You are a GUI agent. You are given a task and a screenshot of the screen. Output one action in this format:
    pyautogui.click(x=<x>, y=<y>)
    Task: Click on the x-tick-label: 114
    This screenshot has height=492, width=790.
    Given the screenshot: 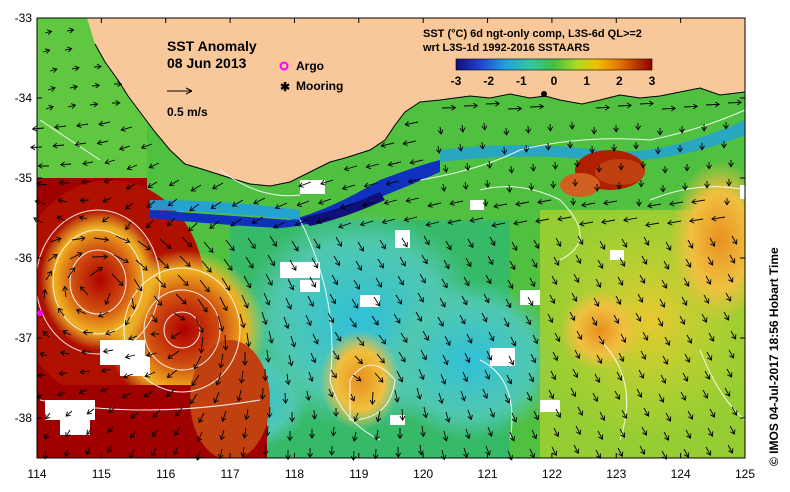 What is the action you would take?
    pyautogui.click(x=36, y=474)
    